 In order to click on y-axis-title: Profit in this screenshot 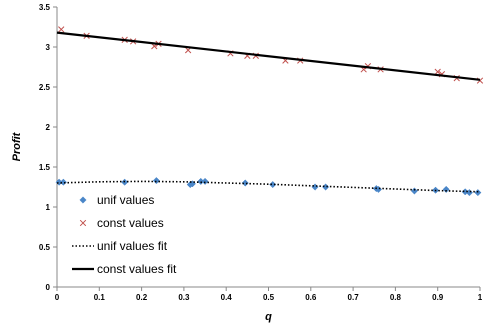, I will do `click(17, 146)`.